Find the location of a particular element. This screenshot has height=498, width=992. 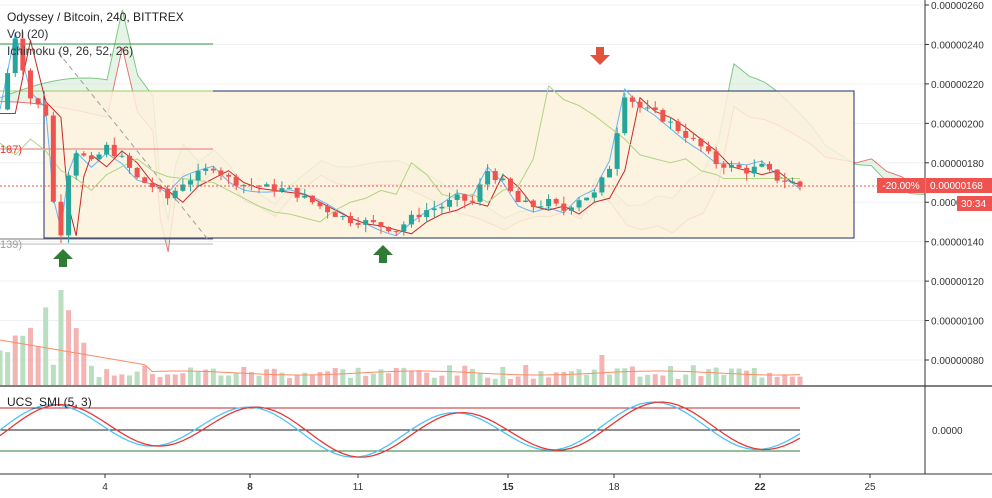

time-tick-label: 25 is located at coordinates (870, 487).